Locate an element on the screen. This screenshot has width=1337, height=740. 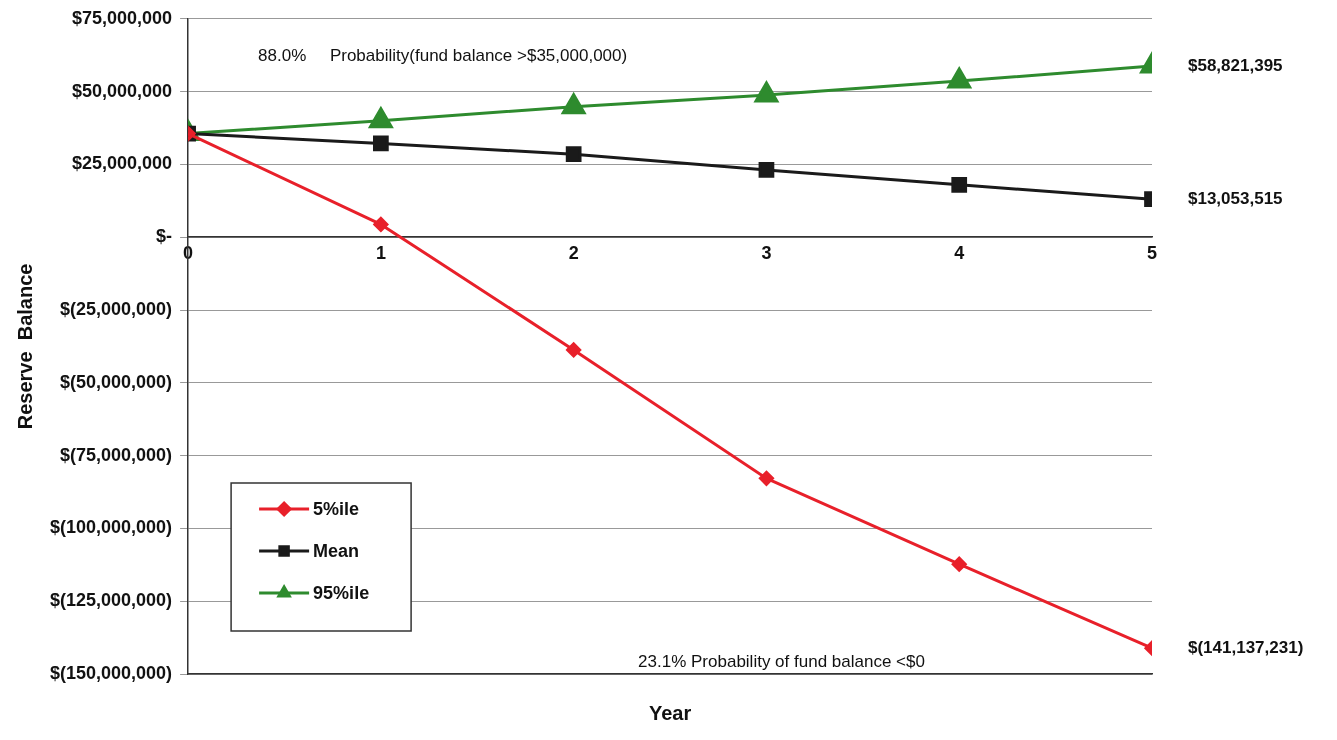
legend-label: 95%ile is located at coordinates (341, 592).